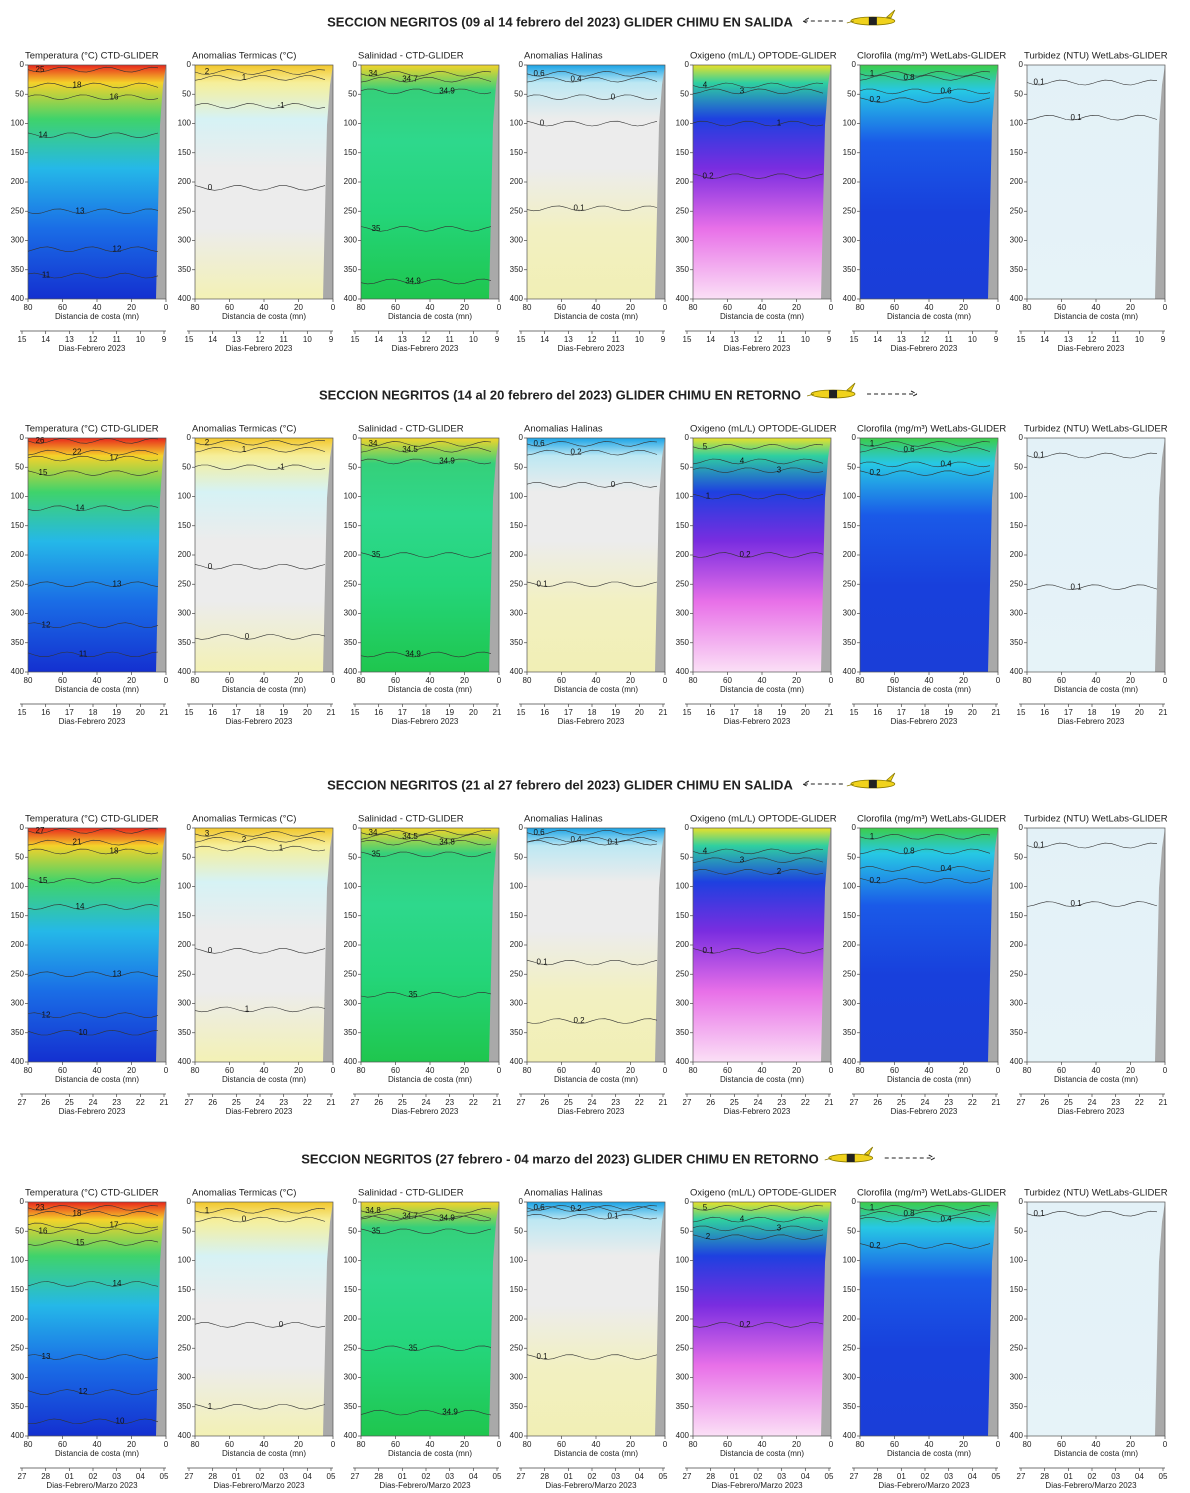 The height and width of the screenshot is (1493, 1190). I want to click on glider-icon, so click(833, 394).